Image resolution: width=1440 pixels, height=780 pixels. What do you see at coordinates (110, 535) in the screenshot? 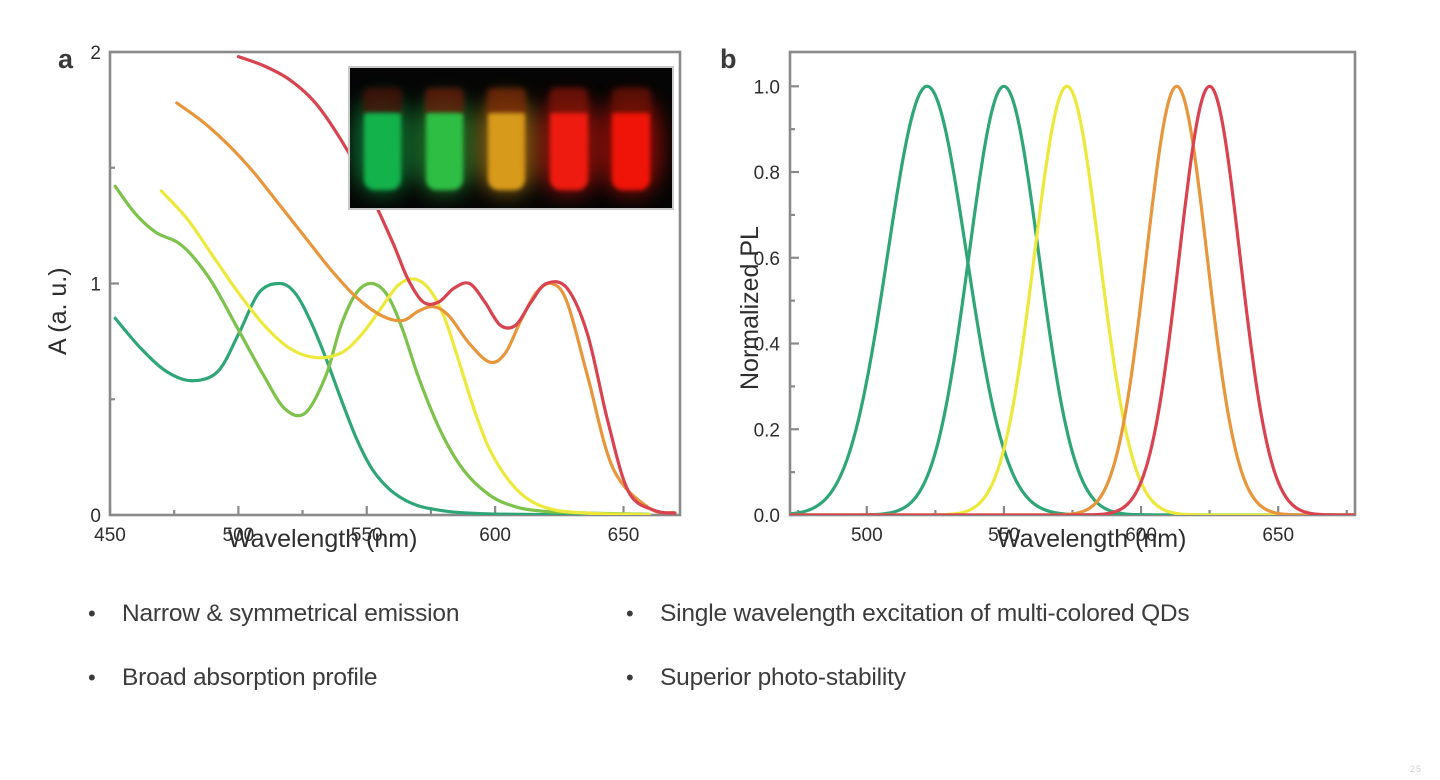
I see `svg-text: 450` at bounding box center [110, 535].